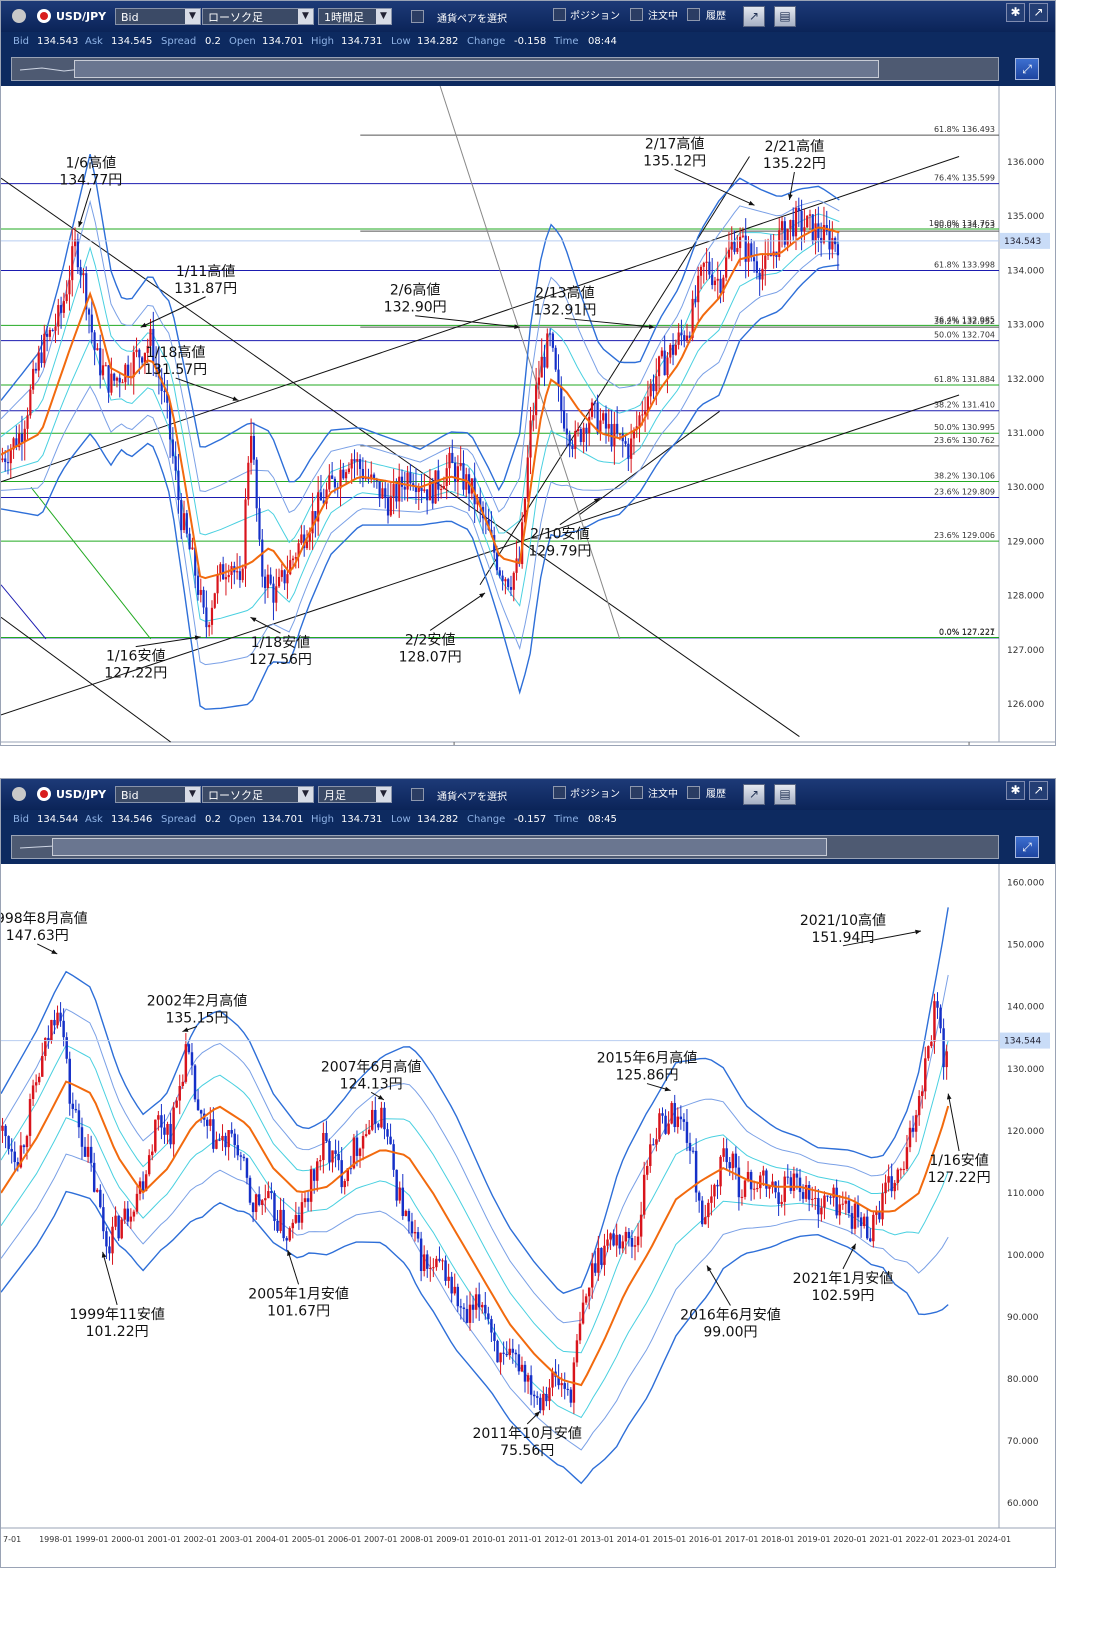 Image resolution: width=1103 pixels, height=1636 pixels. What do you see at coordinates (305, 794) in the screenshot?
I see `chevron-down-icon: ▼` at bounding box center [305, 794].